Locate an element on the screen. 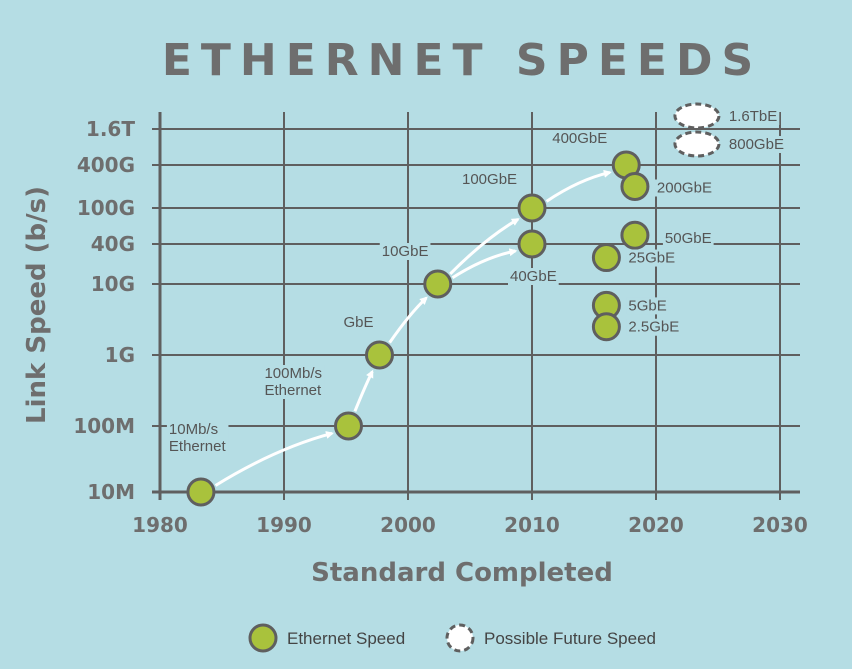 The image size is (852, 669). data-label: 2.5GbE is located at coordinates (653, 327).